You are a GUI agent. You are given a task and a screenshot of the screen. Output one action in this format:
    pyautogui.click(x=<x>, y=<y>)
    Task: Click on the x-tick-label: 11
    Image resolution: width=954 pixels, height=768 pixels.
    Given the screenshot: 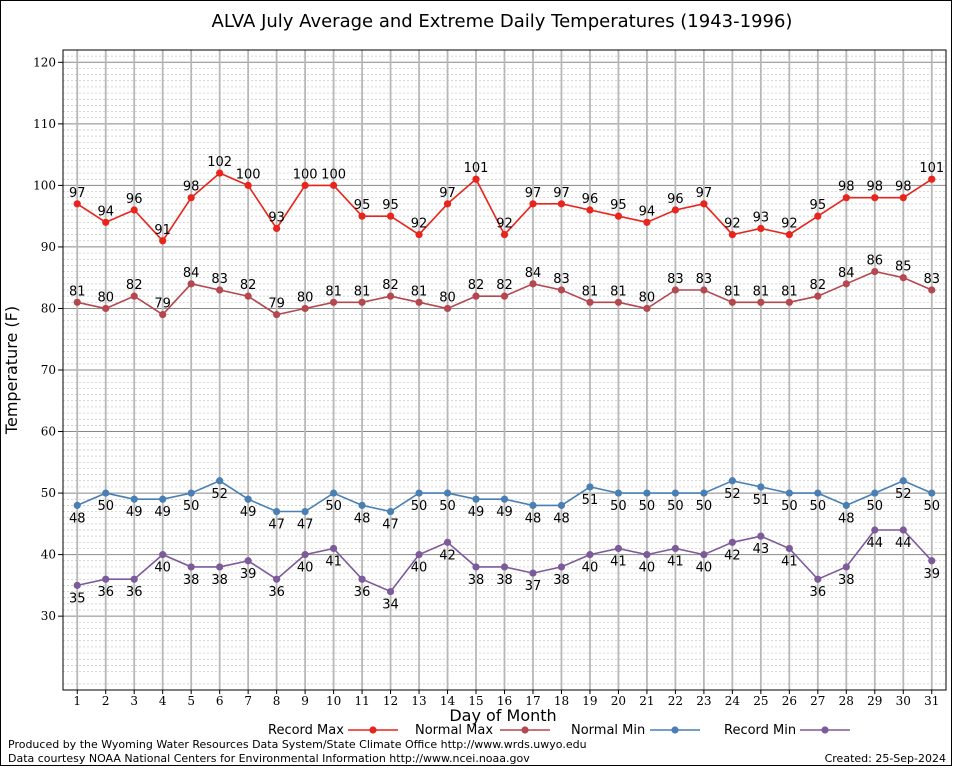 What is the action you would take?
    pyautogui.click(x=361, y=701)
    